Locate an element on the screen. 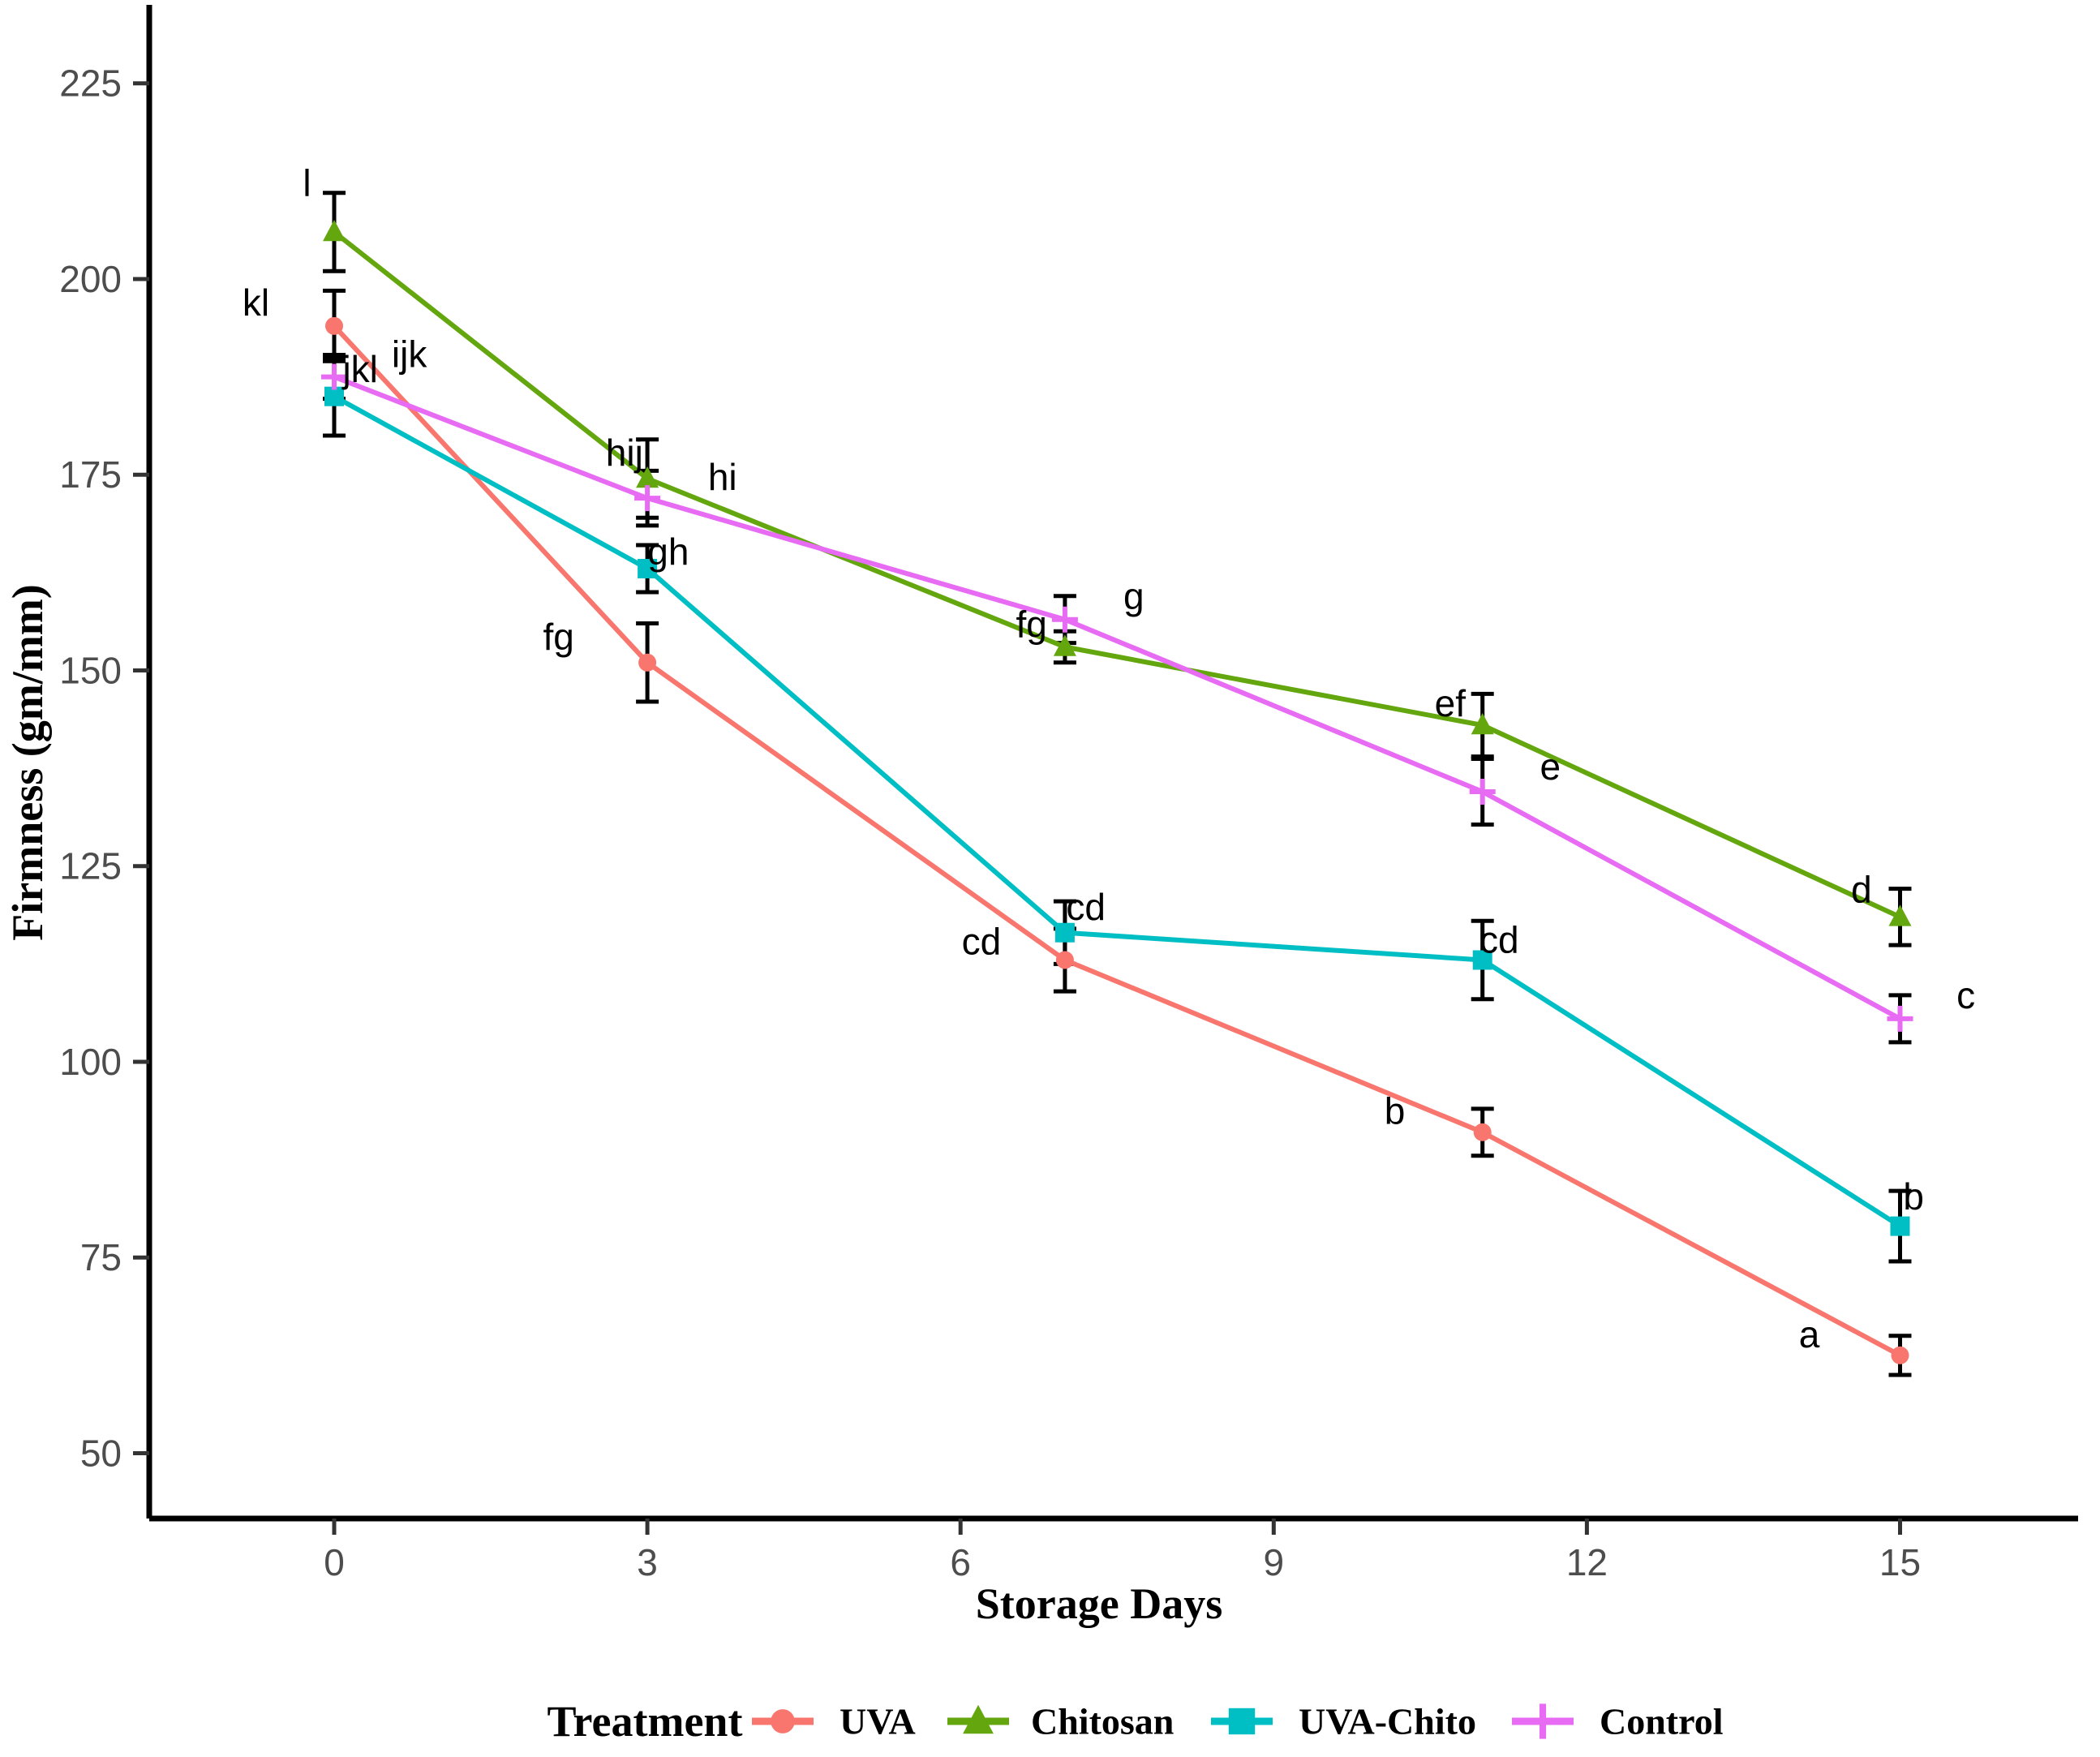 This screenshot has height=1757, width=2100. point-Chitosan-day7-triangle-marker is located at coordinates (1064, 645).